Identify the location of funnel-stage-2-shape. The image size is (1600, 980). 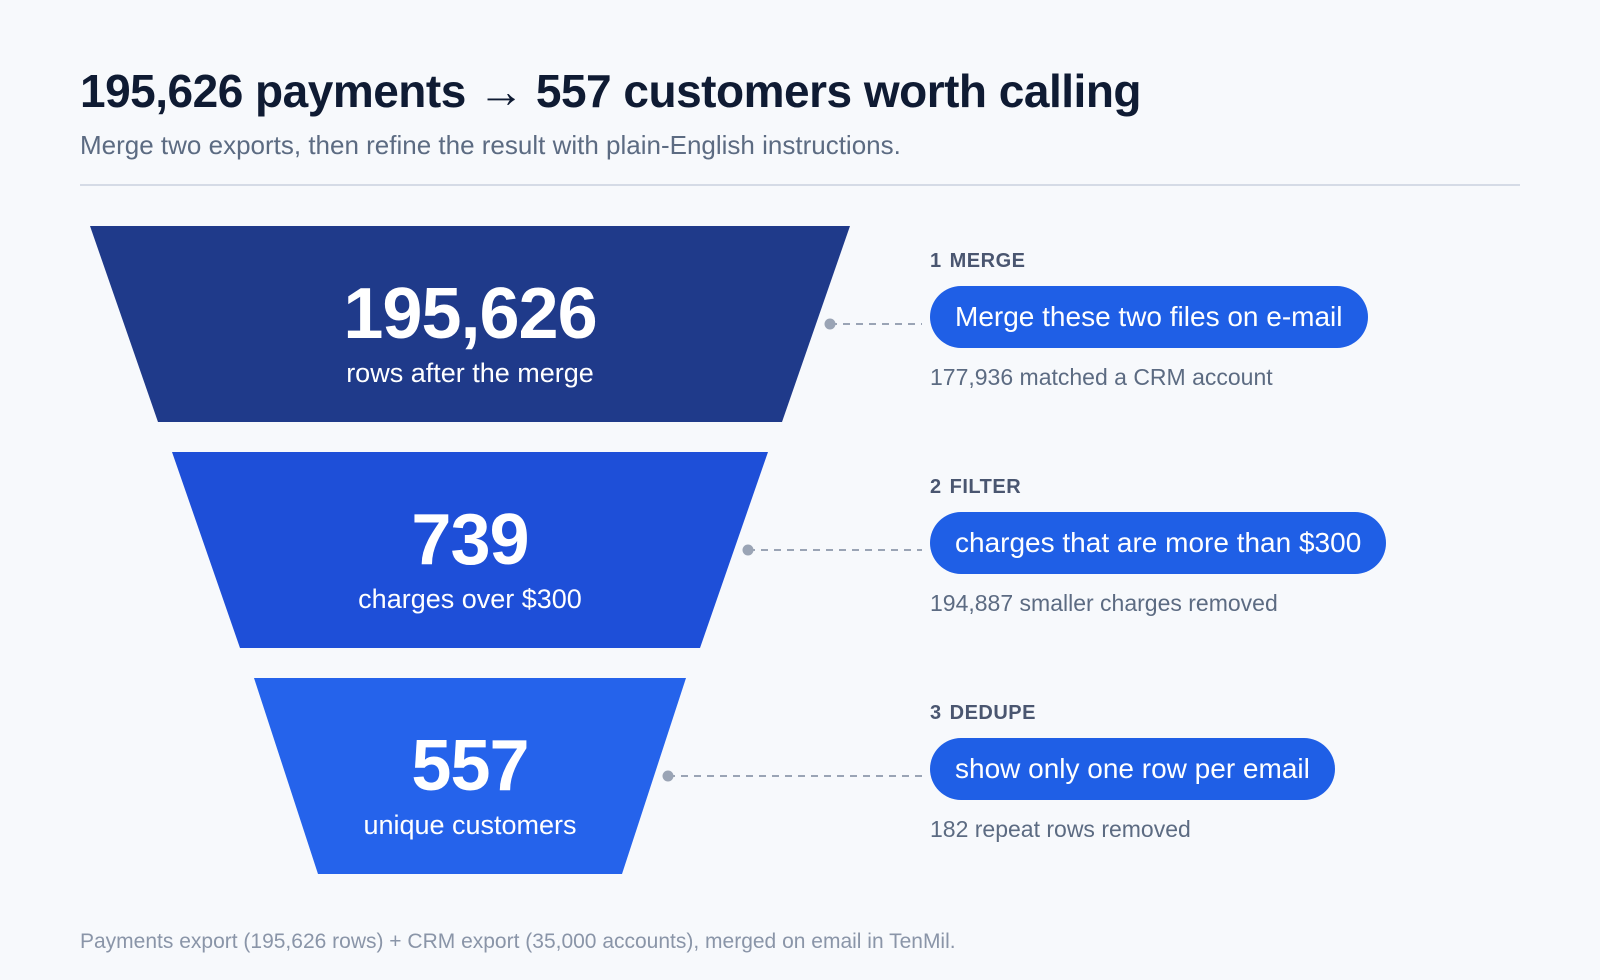
(470, 550).